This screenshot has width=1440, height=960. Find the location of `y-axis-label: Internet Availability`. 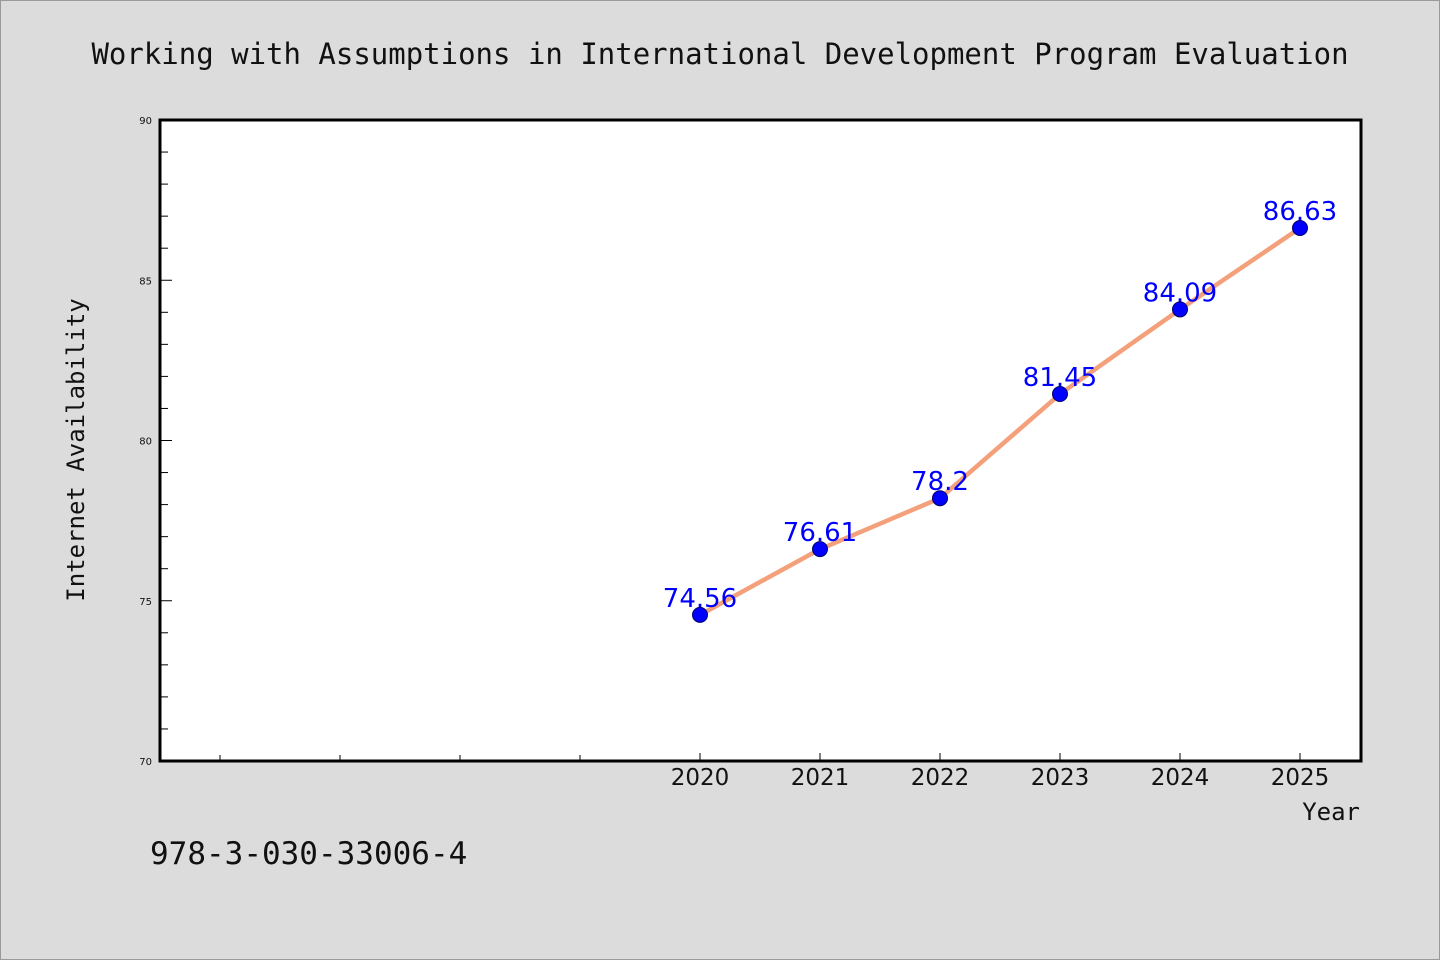

y-axis-label: Internet Availability is located at coordinates (76, 449).